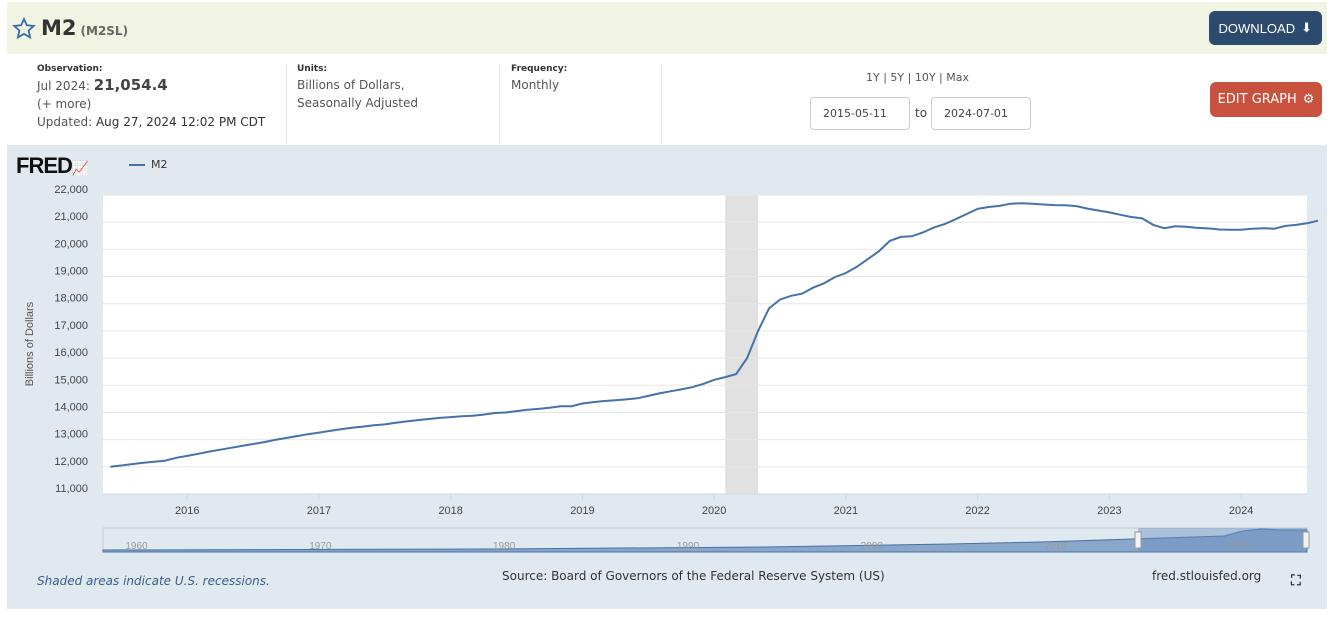 This screenshot has height=619, width=1334. What do you see at coordinates (180, 122) in the screenshot?
I see `updated-value: Aug 27, 2024 12:02 PM CDT` at bounding box center [180, 122].